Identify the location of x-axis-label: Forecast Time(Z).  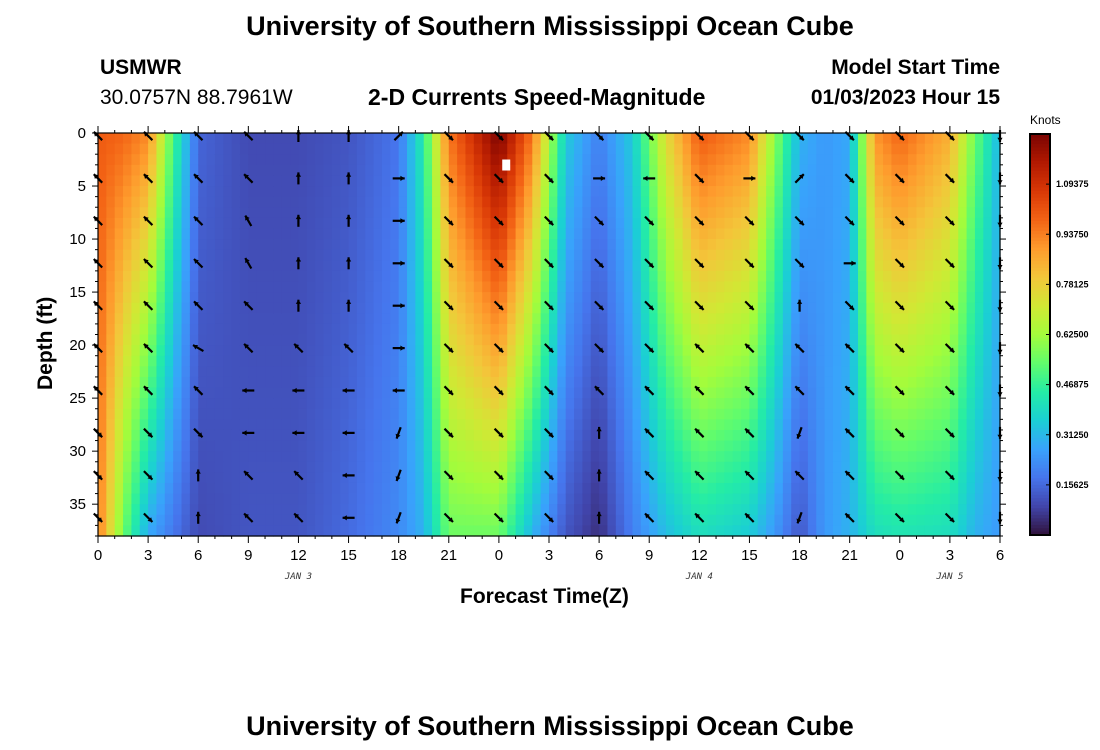
(544, 596).